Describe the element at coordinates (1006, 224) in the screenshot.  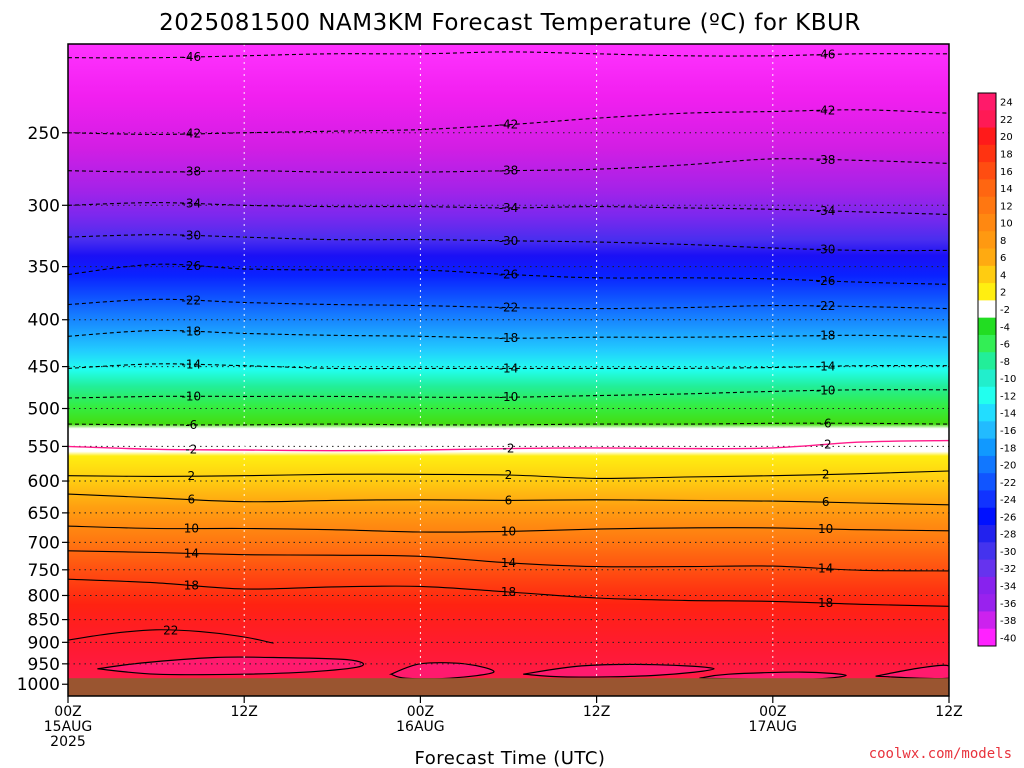
I see `colorbar-label-10: 10` at that location.